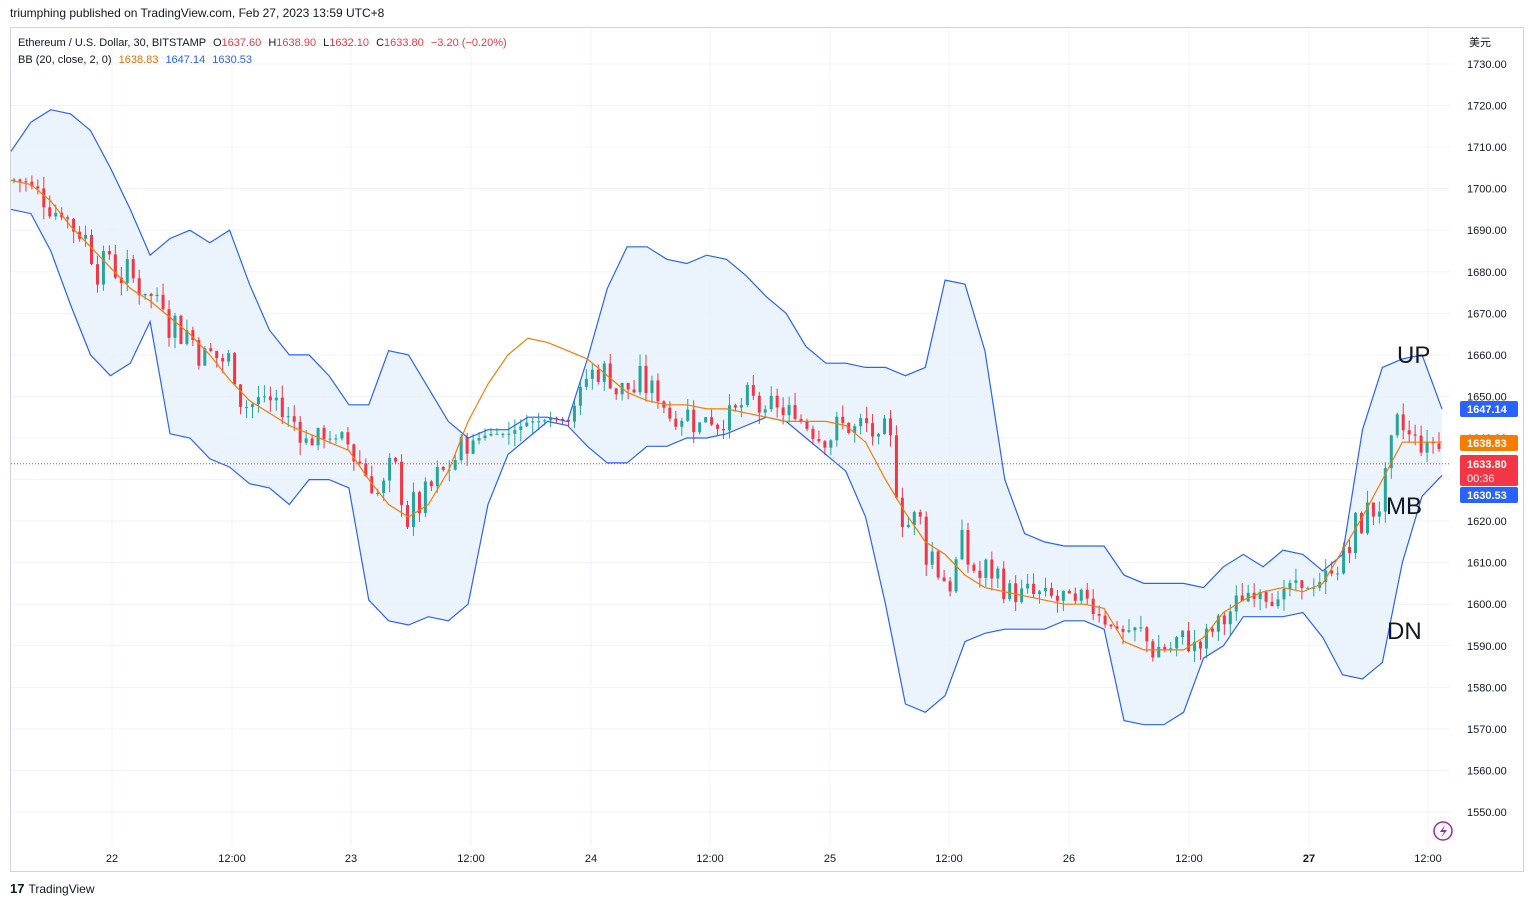  Describe the element at coordinates (1481, 479) in the screenshot. I see `svg-text: 00:36` at that location.